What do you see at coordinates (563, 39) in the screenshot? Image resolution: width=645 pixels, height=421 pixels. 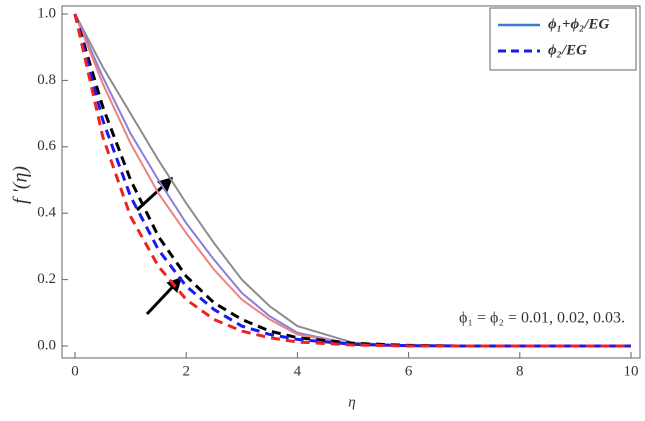 I see `legend-box` at bounding box center [563, 39].